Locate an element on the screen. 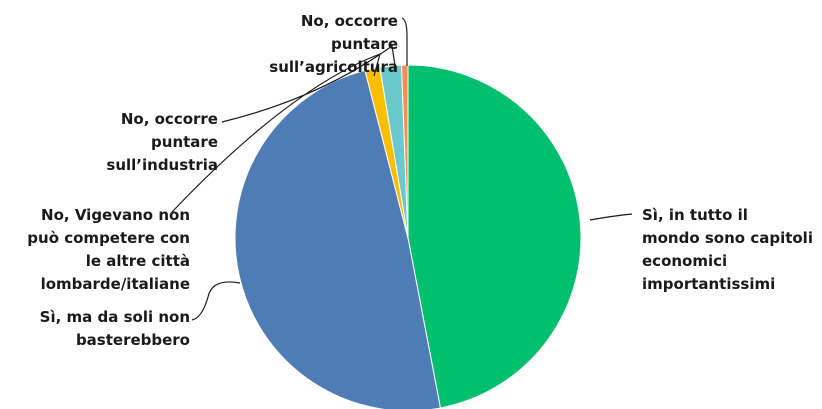  slice-label-2-line-1: può competere con is located at coordinates (108, 238).